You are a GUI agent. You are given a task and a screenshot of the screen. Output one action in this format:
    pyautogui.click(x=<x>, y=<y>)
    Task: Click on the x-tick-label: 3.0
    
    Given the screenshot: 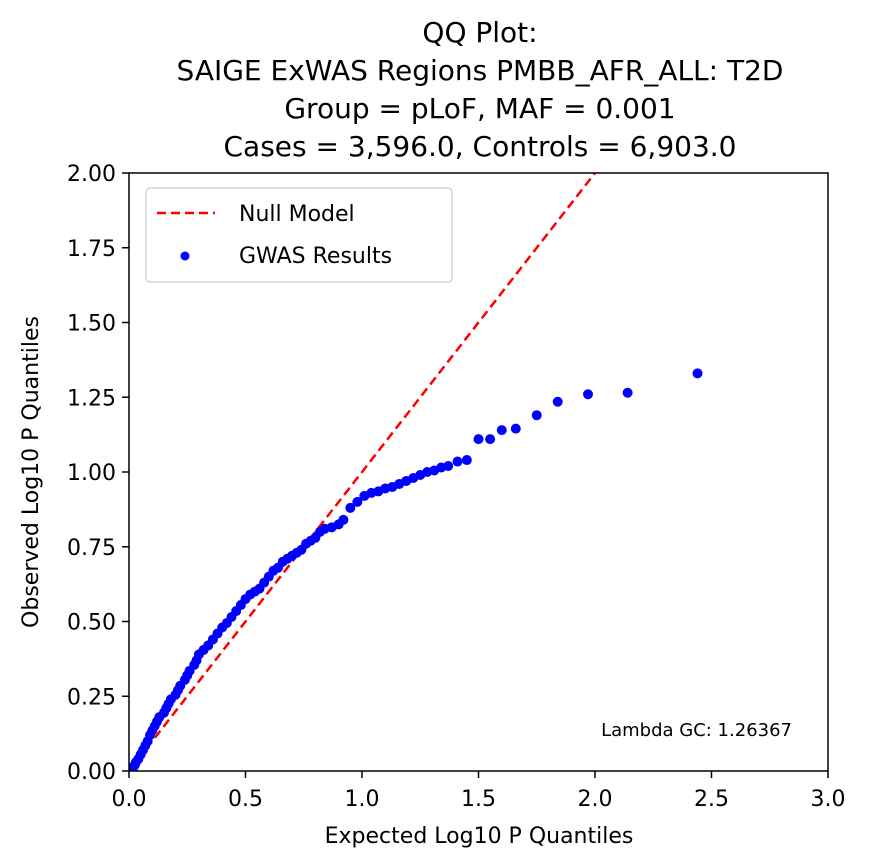 What is the action you would take?
    pyautogui.click(x=828, y=799)
    